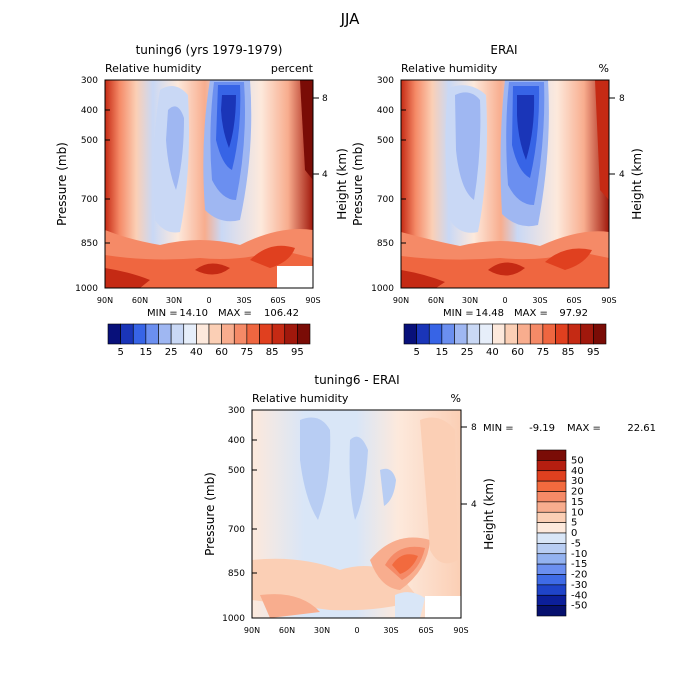 The image size is (700, 700). Describe the element at coordinates (573, 313) in the screenshot. I see `max-value: 97.92` at that location.